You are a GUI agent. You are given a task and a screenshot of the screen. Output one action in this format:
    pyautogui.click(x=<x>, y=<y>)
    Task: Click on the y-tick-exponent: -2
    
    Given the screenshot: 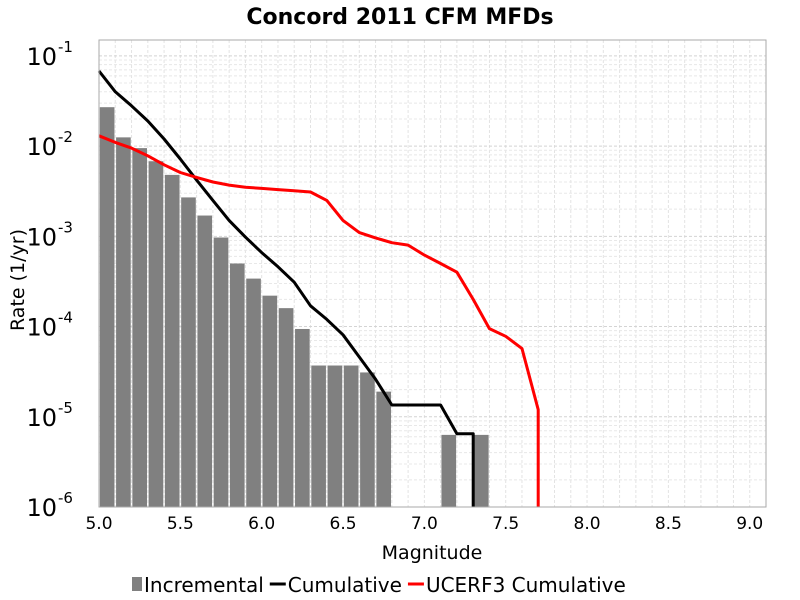 What is the action you would take?
    pyautogui.click(x=65, y=137)
    